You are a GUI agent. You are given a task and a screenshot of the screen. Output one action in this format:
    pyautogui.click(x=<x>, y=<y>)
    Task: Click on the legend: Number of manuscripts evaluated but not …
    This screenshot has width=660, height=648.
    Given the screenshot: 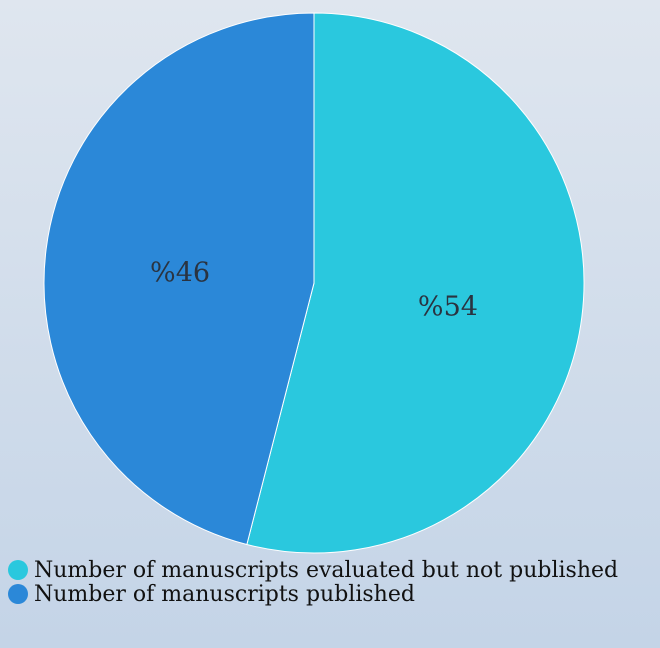 What is the action you would take?
    pyautogui.click(x=313, y=582)
    